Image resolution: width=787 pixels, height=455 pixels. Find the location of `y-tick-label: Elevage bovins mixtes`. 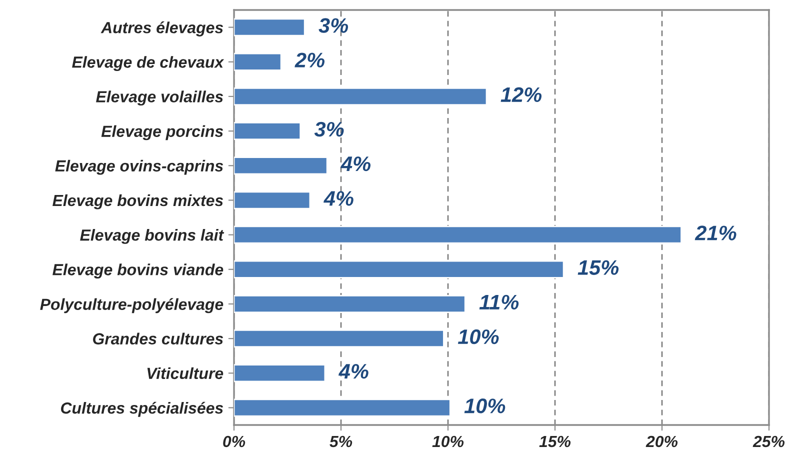

y-tick-label: Elevage bovins mixtes is located at coordinates (138, 202).